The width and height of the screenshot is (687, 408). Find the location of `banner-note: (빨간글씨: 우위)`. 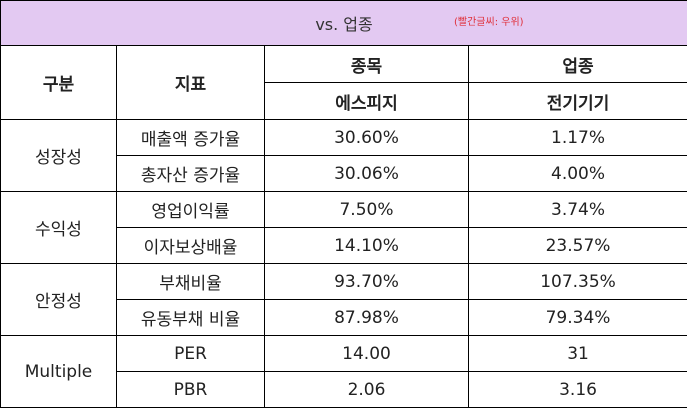

banner-note: (빨간글씨: 우위) is located at coordinates (489, 20).